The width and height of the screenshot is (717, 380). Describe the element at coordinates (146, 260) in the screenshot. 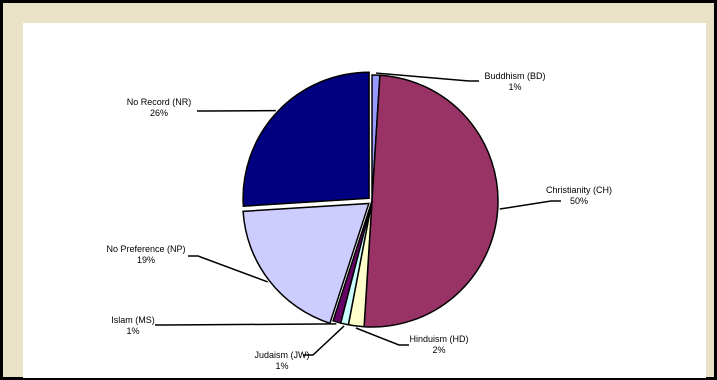

I see `slice-percent-label: 19%` at that location.